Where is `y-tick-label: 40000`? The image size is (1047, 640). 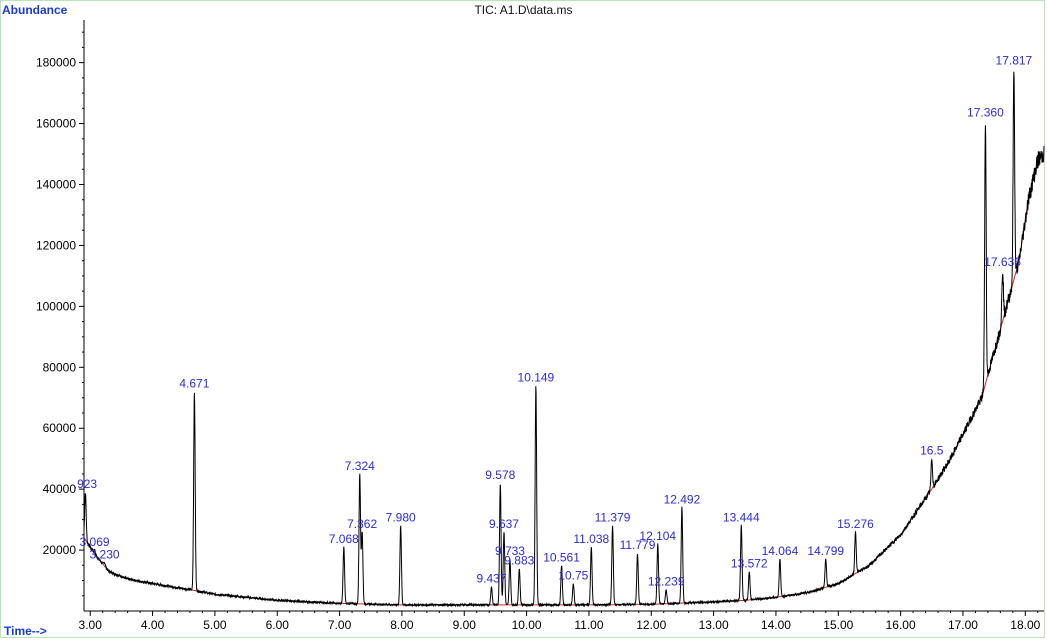
y-tick-label: 40000 is located at coordinates (60, 489).